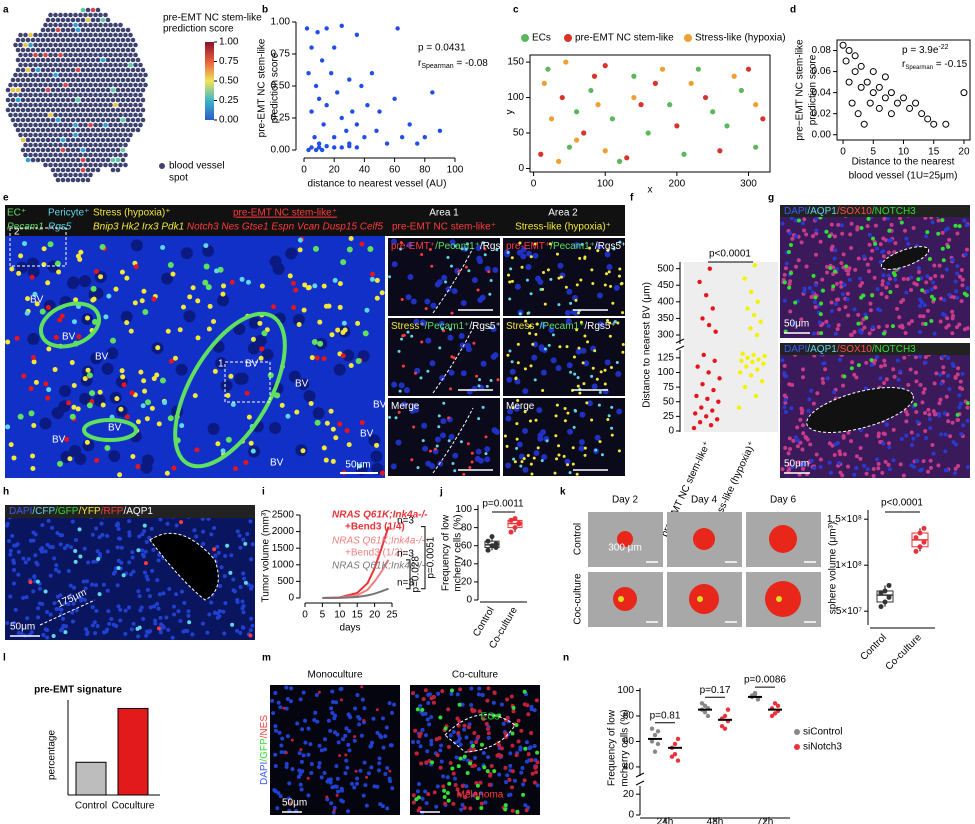 The width and height of the screenshot is (975, 824). Describe the element at coordinates (850, 349) in the screenshot. I see `stain-label: DAPI/AQP1/SOX10/NOTCH3` at that location.